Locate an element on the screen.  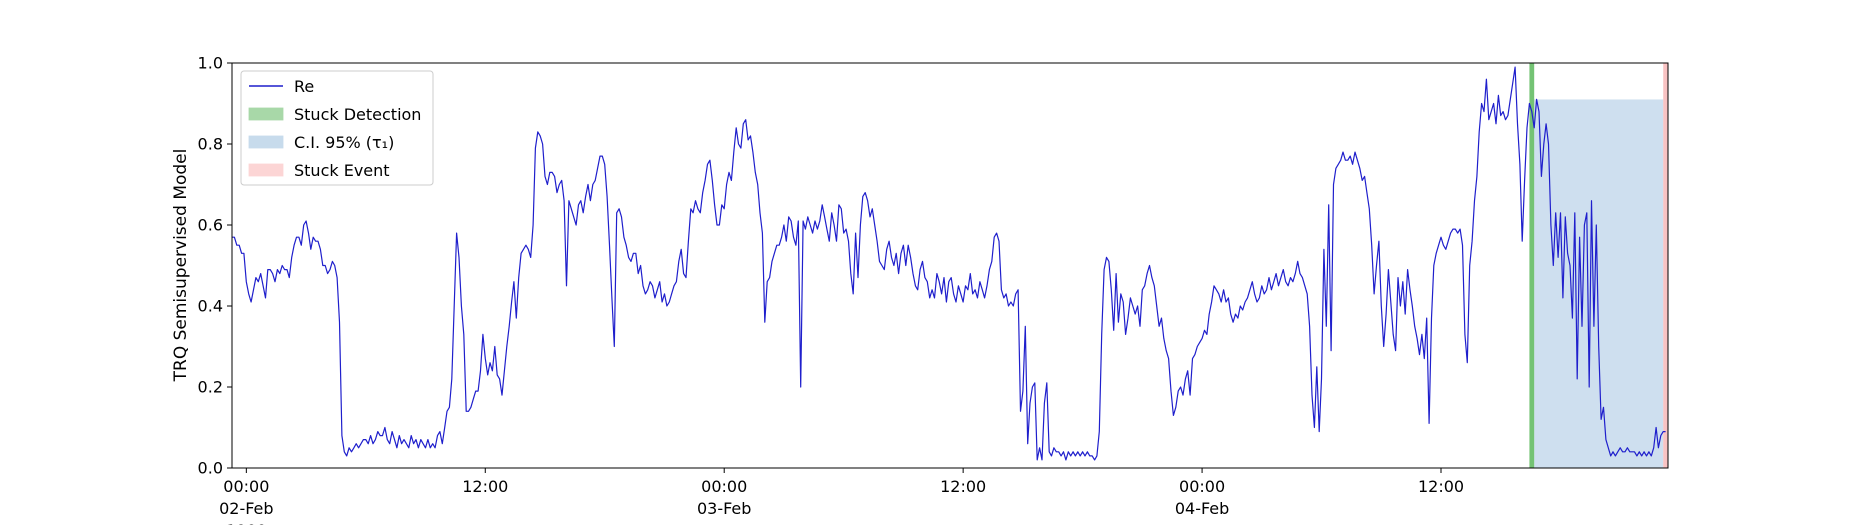
y-tick-label: 0.0 is located at coordinates (210, 468).